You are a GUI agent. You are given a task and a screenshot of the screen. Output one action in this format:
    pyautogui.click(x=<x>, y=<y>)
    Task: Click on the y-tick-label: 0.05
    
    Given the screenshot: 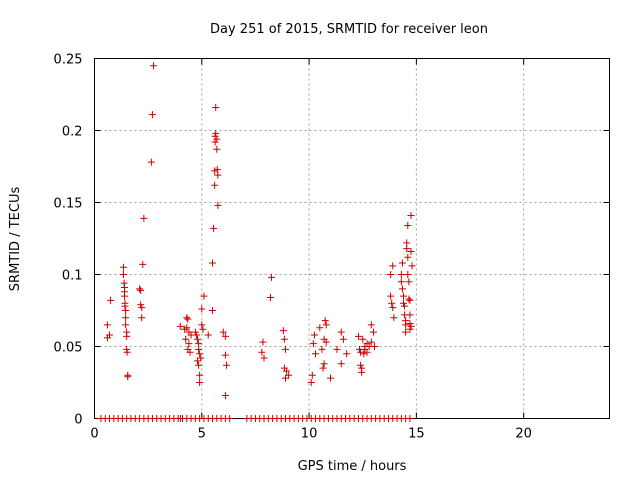 What is the action you would take?
    pyautogui.click(x=68, y=348)
    